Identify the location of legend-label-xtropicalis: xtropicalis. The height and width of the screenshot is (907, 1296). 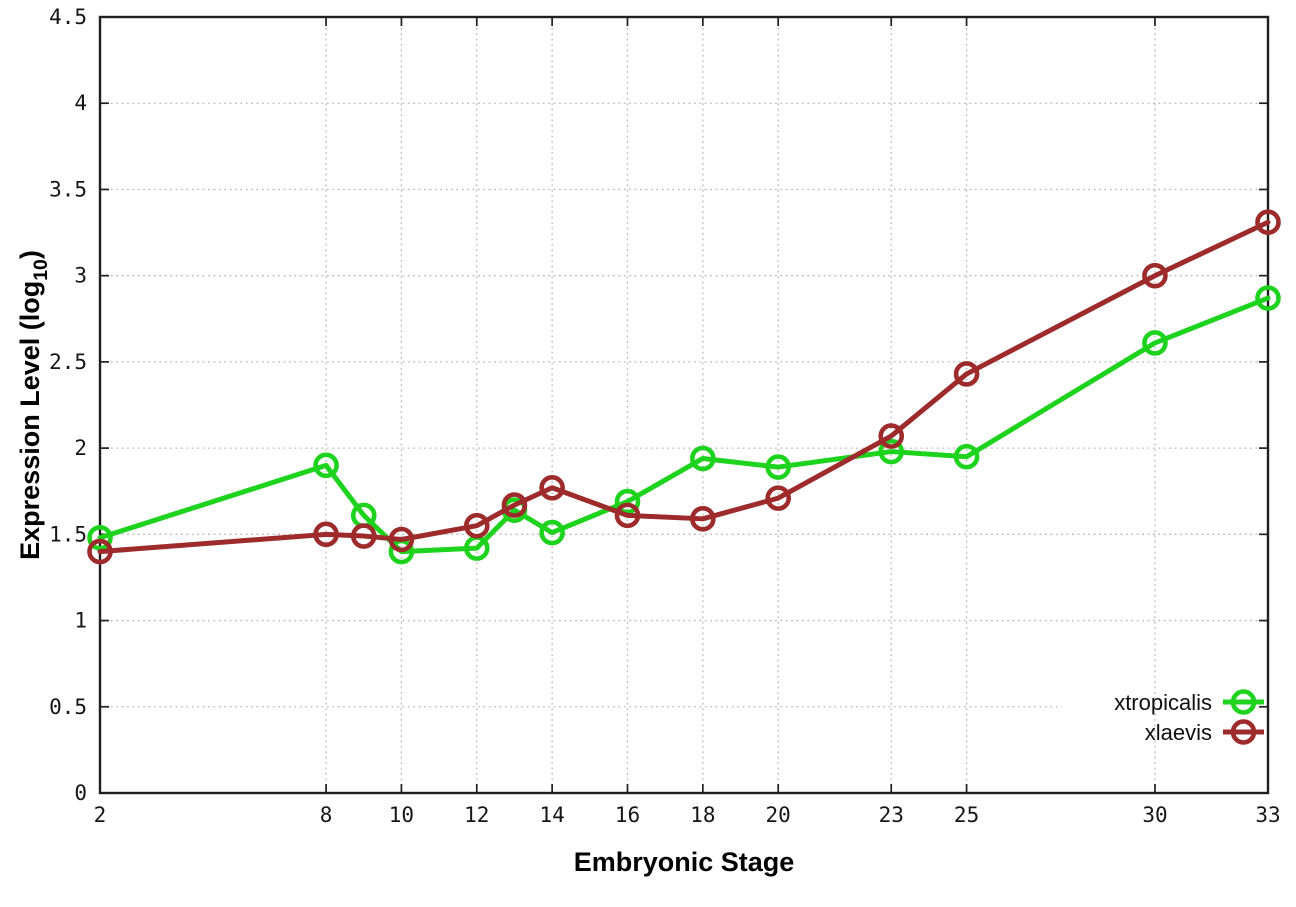
(1163, 702).